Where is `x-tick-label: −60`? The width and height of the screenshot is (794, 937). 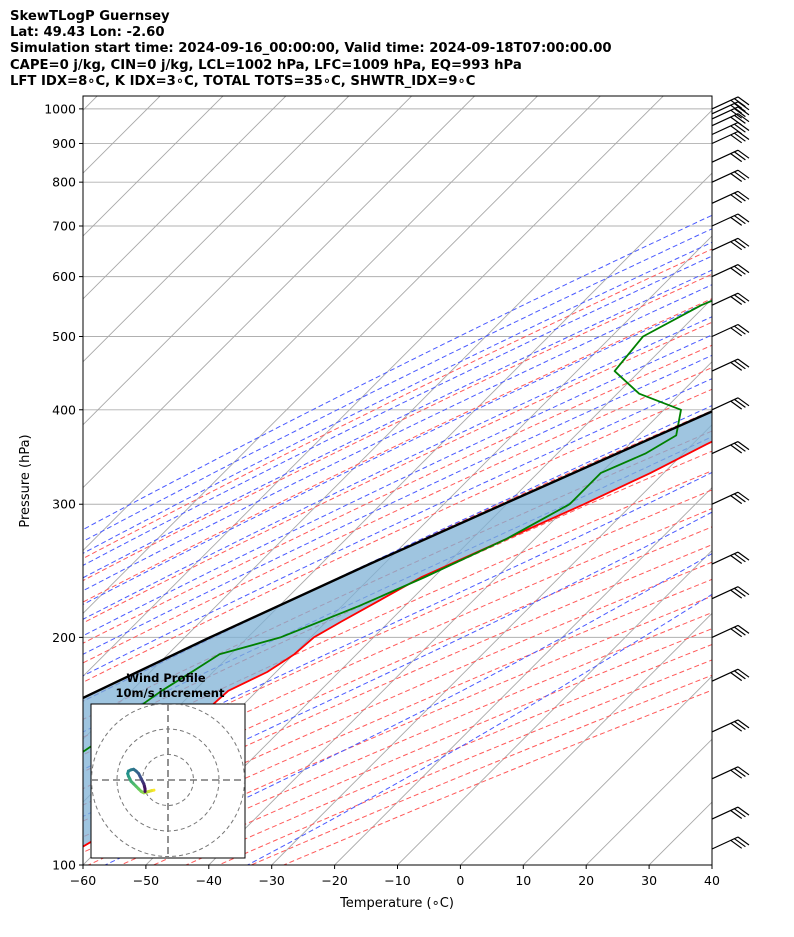
x-tick-label: −60 is located at coordinates (83, 880).